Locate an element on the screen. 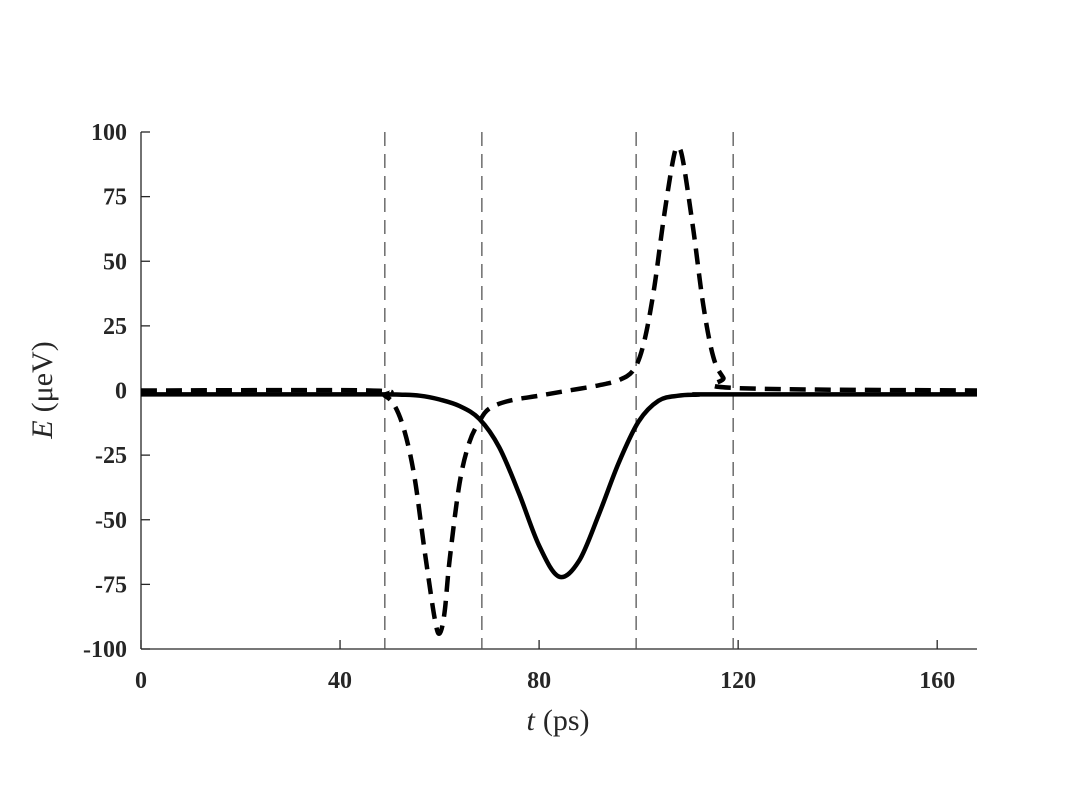 This screenshot has height=810, width=1080. y-tick-label: -75 is located at coordinates (111, 585).